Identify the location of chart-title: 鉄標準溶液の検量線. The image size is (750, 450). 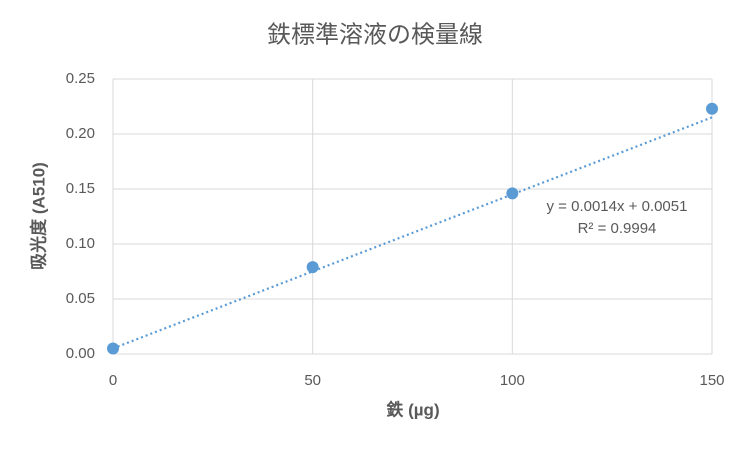
(375, 34).